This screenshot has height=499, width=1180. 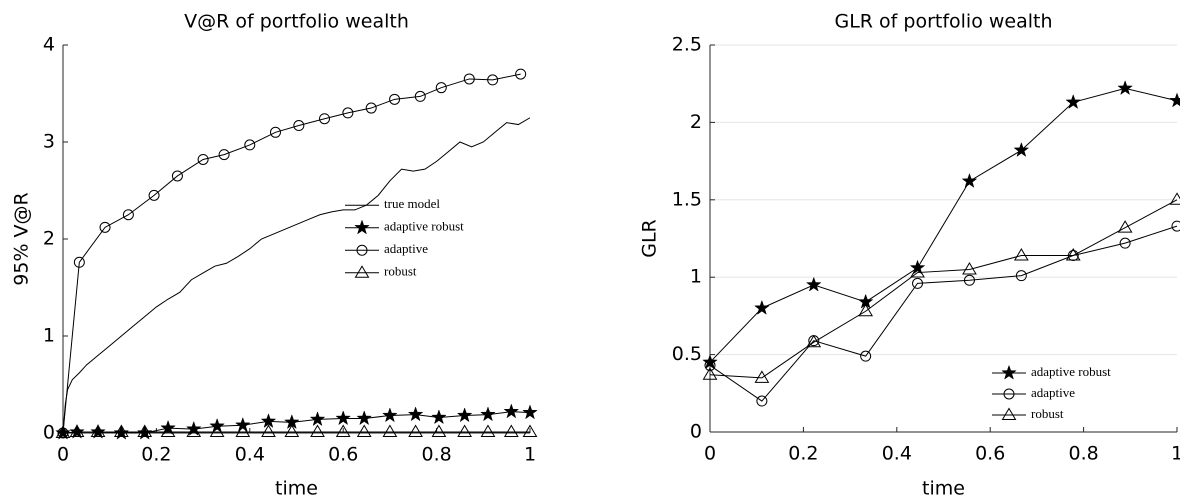 What do you see at coordinates (296, 22) in the screenshot?
I see `chart-title: V@R of portfolio wealth` at bounding box center [296, 22].